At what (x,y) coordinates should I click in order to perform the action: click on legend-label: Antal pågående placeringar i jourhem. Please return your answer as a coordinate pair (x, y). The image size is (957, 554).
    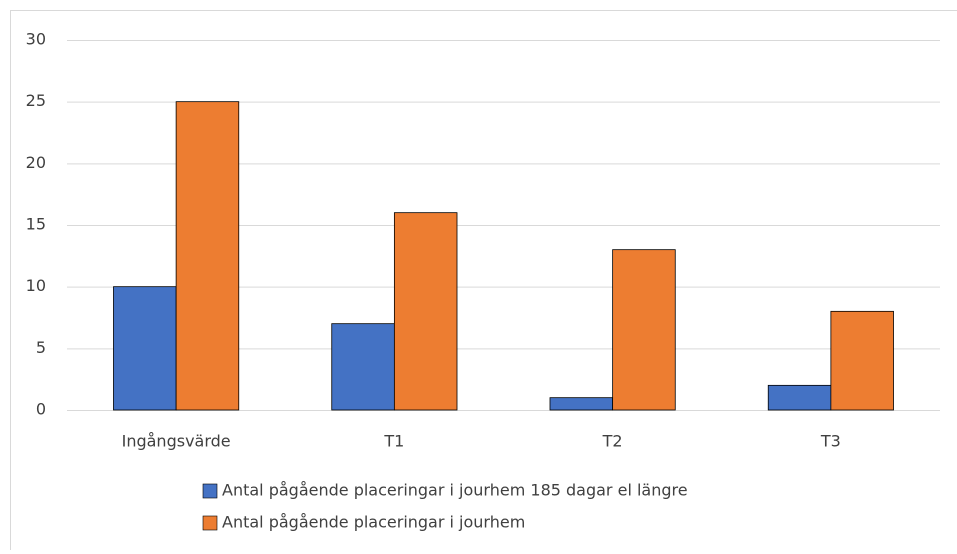
    Looking at the image, I should click on (373, 522).